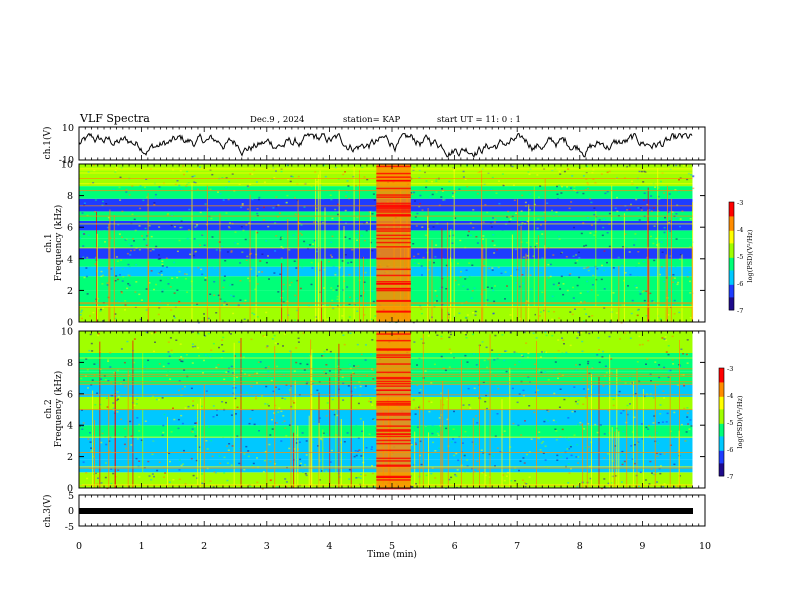 The height and width of the screenshot is (612, 792). What do you see at coordinates (58, 243) in the screenshot?
I see `ch1-spectrogram-ylabel: Frequency (kHz)` at bounding box center [58, 243].